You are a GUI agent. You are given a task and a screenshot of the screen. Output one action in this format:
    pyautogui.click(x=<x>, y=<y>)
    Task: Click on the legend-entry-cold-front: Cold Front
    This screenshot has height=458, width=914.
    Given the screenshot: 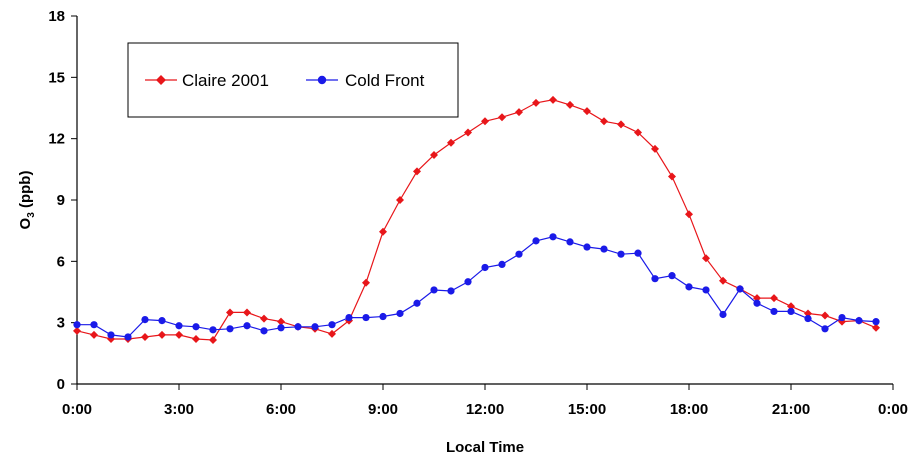 What is the action you would take?
    pyautogui.click(x=365, y=80)
    